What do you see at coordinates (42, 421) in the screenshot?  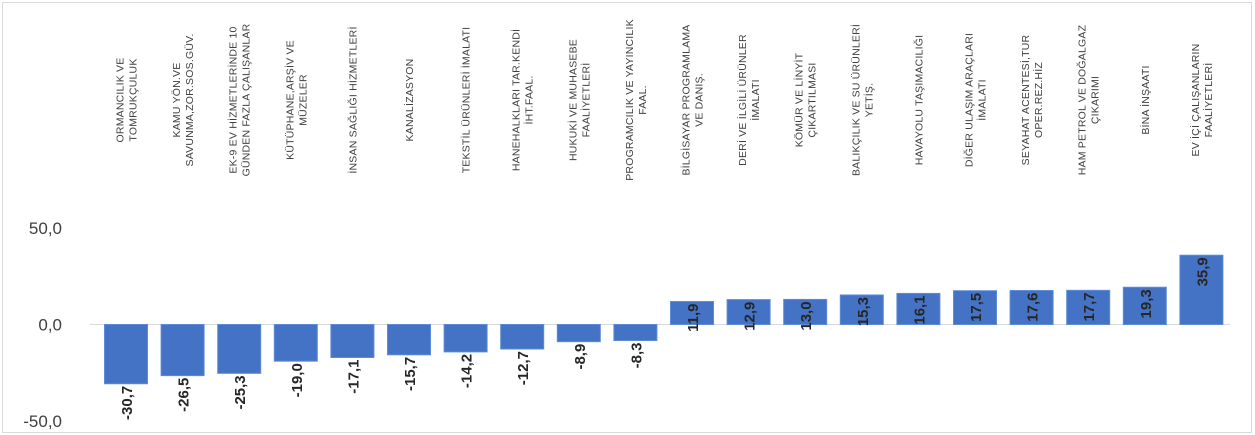 I see `y-tick-label: -50,0` at bounding box center [42, 421].